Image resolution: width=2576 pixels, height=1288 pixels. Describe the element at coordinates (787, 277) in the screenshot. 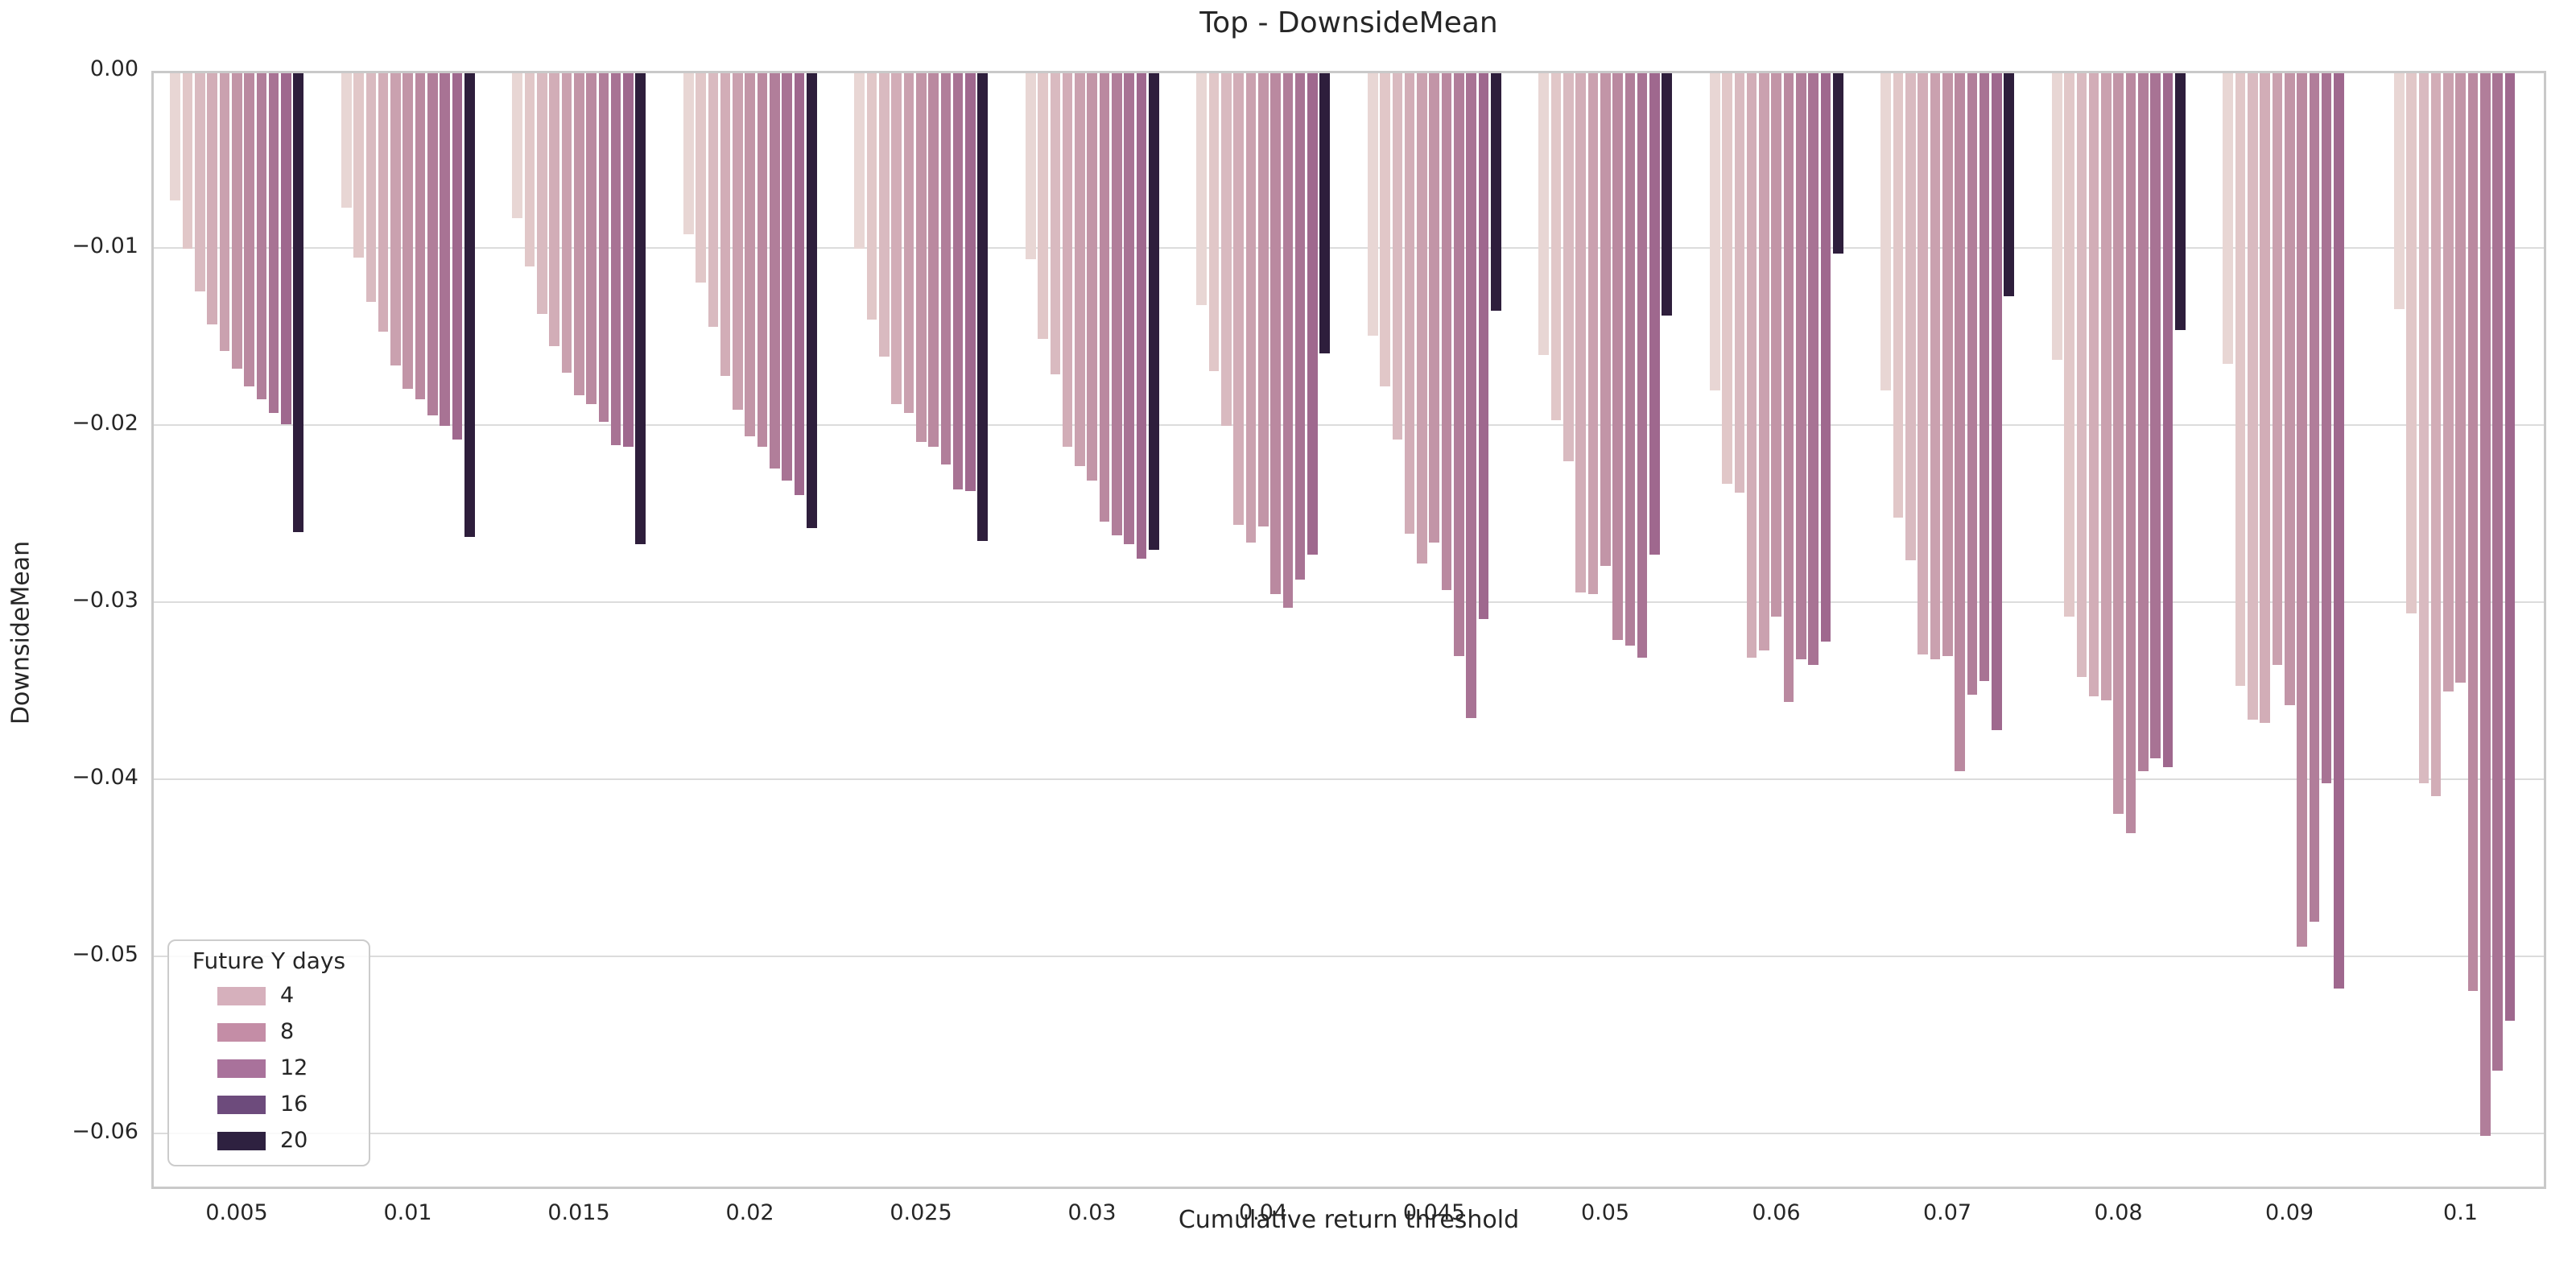

I see `bar-x0.02-day9` at that location.